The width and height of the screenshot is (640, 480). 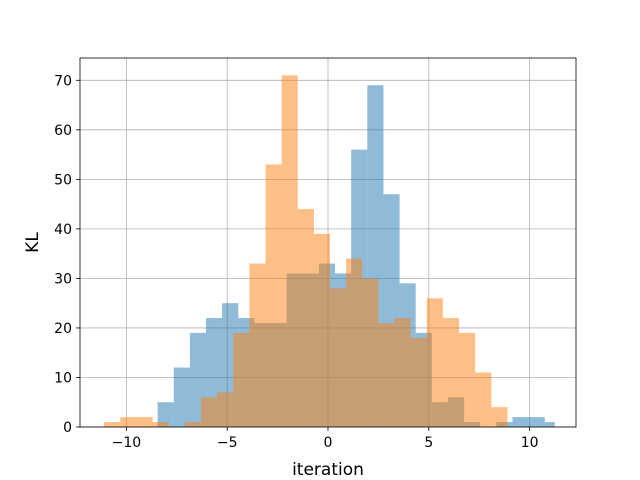 I want to click on y-axis-label: KL, so click(x=33, y=242).